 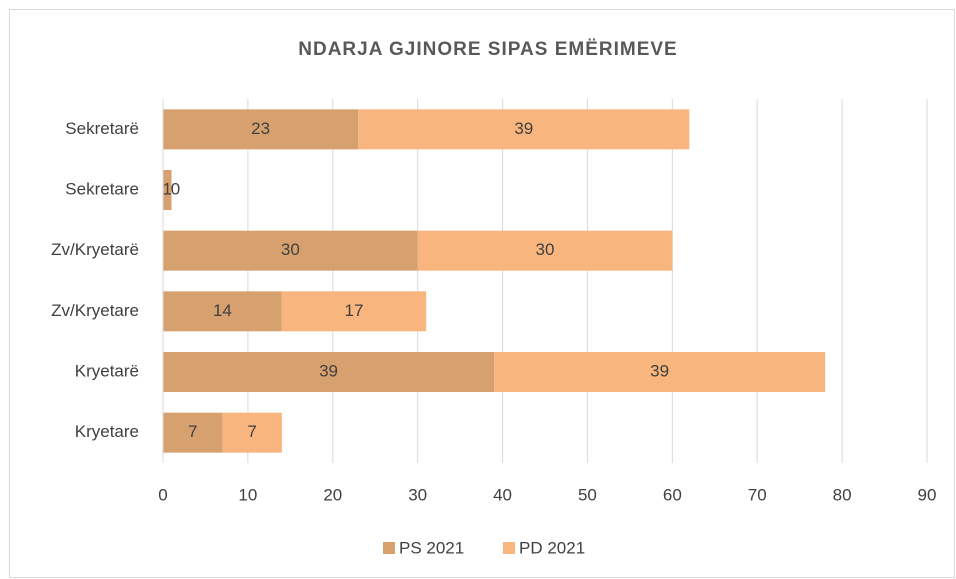 I want to click on x-tick-label: 80, so click(x=842, y=494).